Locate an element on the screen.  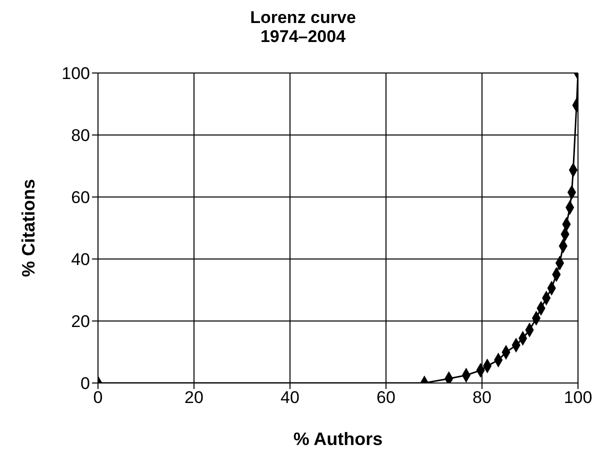
y-tick-label: 40 is located at coordinates (80, 260).